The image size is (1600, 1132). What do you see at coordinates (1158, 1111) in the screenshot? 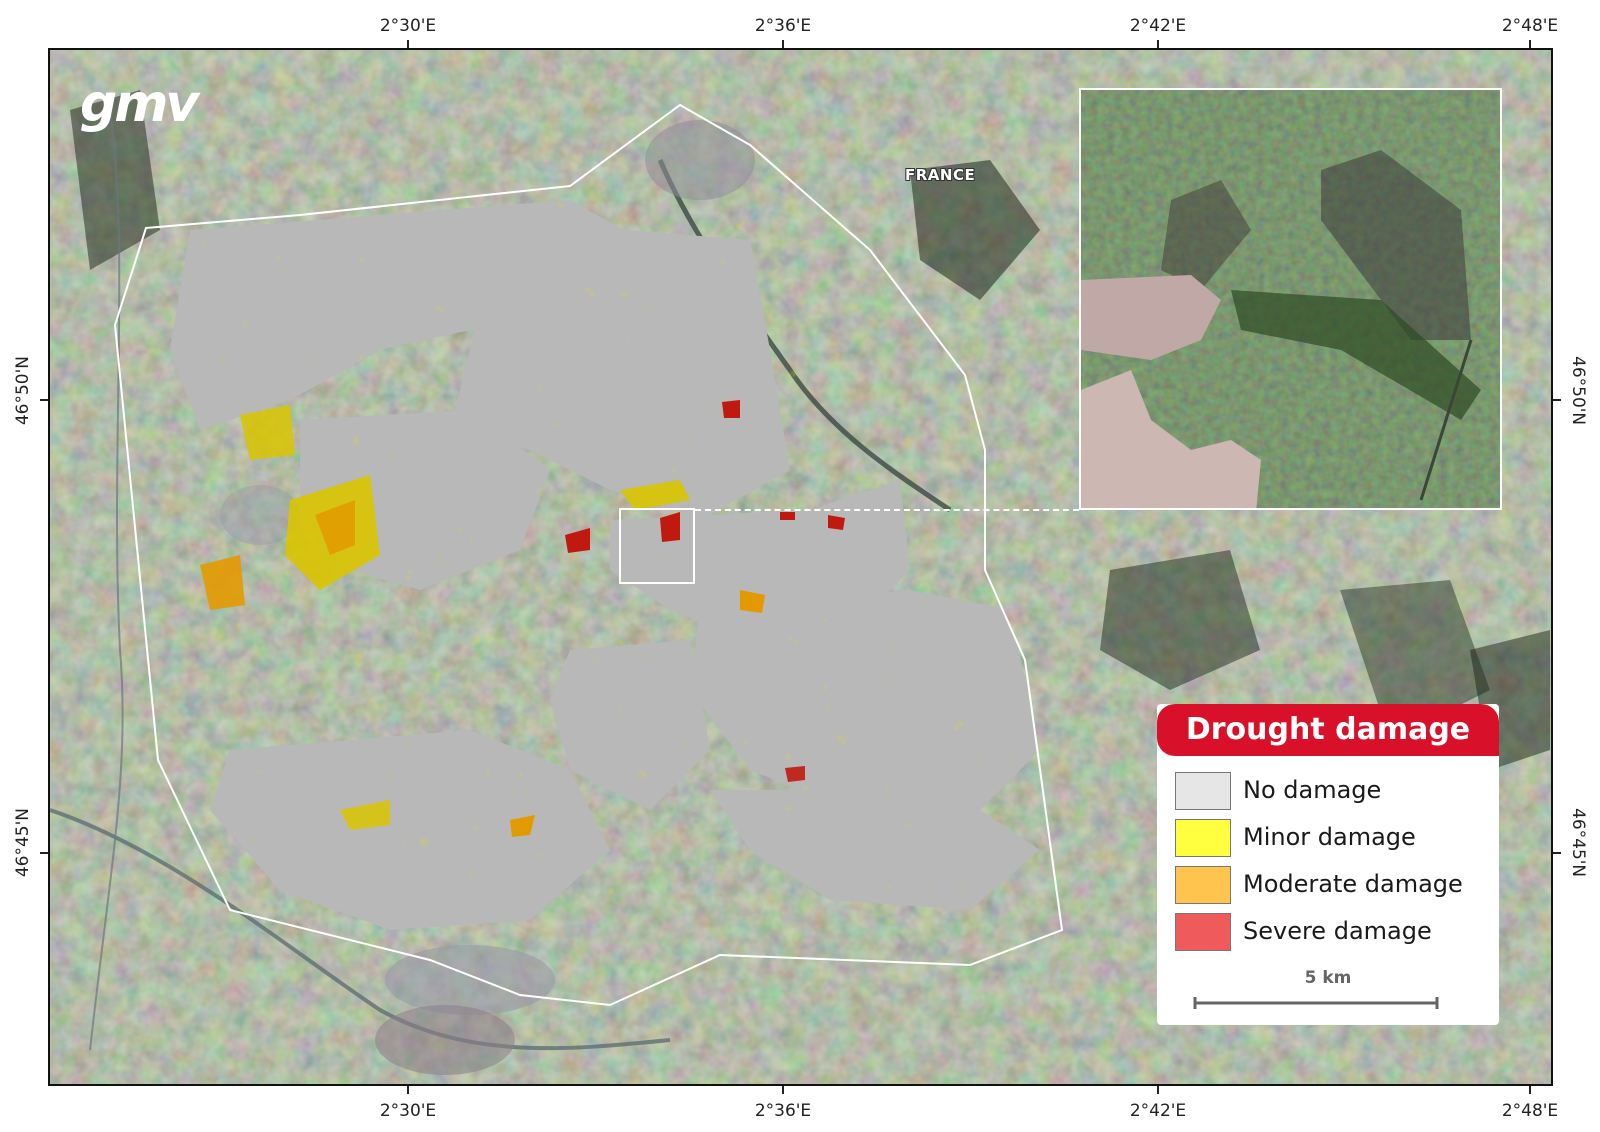
I see `bottom-longitude-label-3: 2°42'E` at bounding box center [1158, 1111].